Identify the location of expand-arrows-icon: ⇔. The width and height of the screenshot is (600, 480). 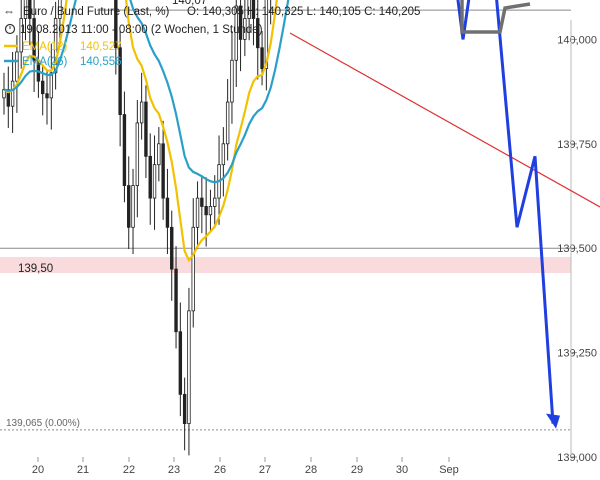
(9, 11).